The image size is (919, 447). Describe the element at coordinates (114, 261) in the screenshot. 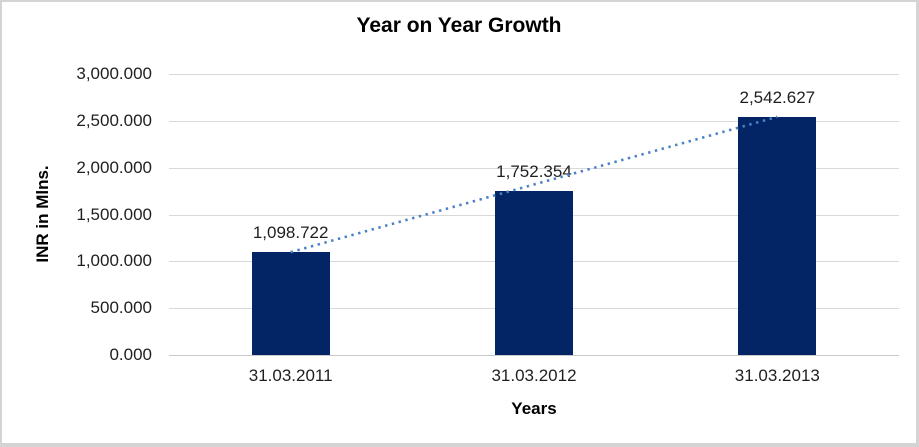

I see `y-tick-label: 1,000.000` at that location.